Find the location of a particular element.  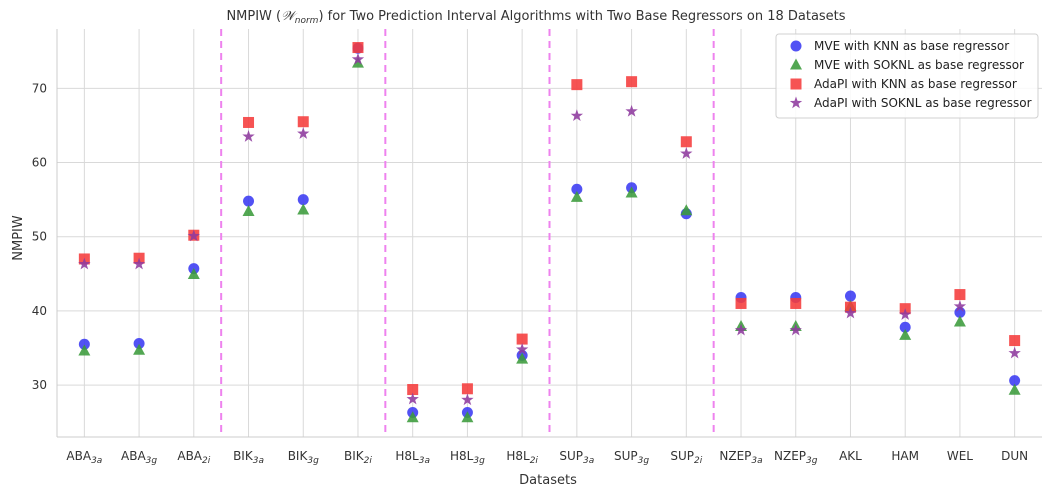

y-tick-label: 70 is located at coordinates (39, 88).